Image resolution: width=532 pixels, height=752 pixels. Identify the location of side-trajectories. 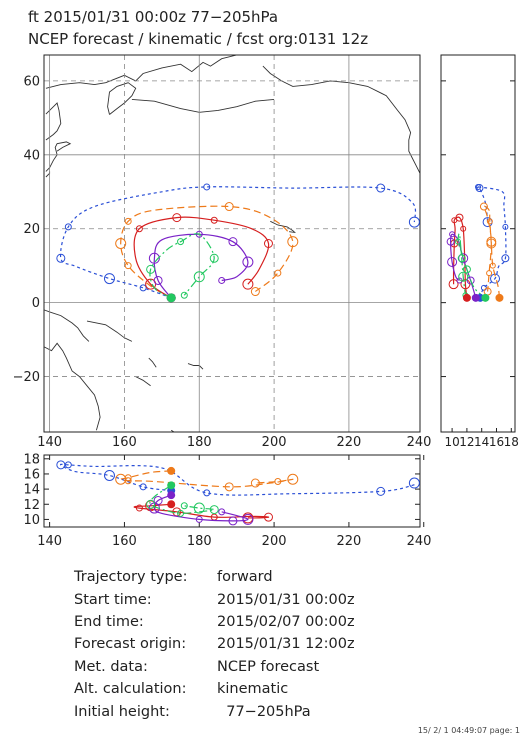
(478, 241).